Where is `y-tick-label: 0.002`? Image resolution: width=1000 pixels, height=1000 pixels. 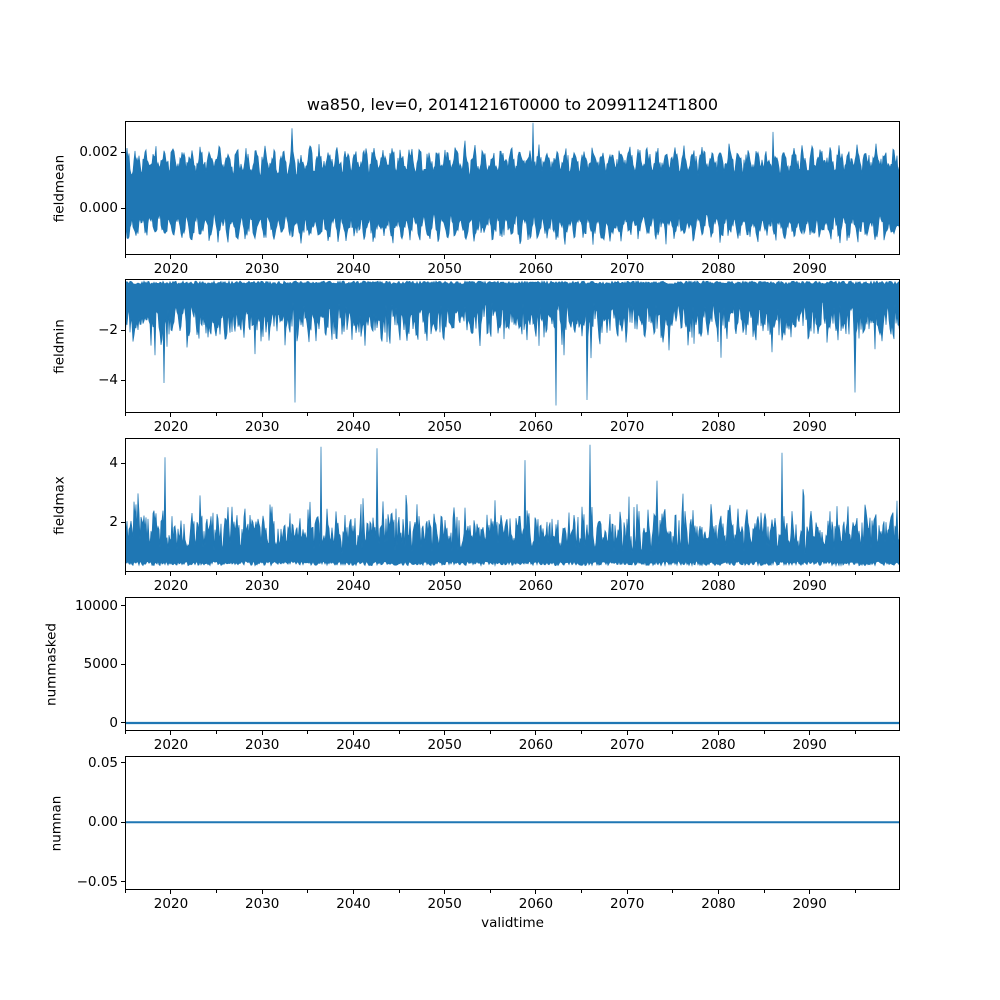 y-tick-label: 0.002 is located at coordinates (98, 152).